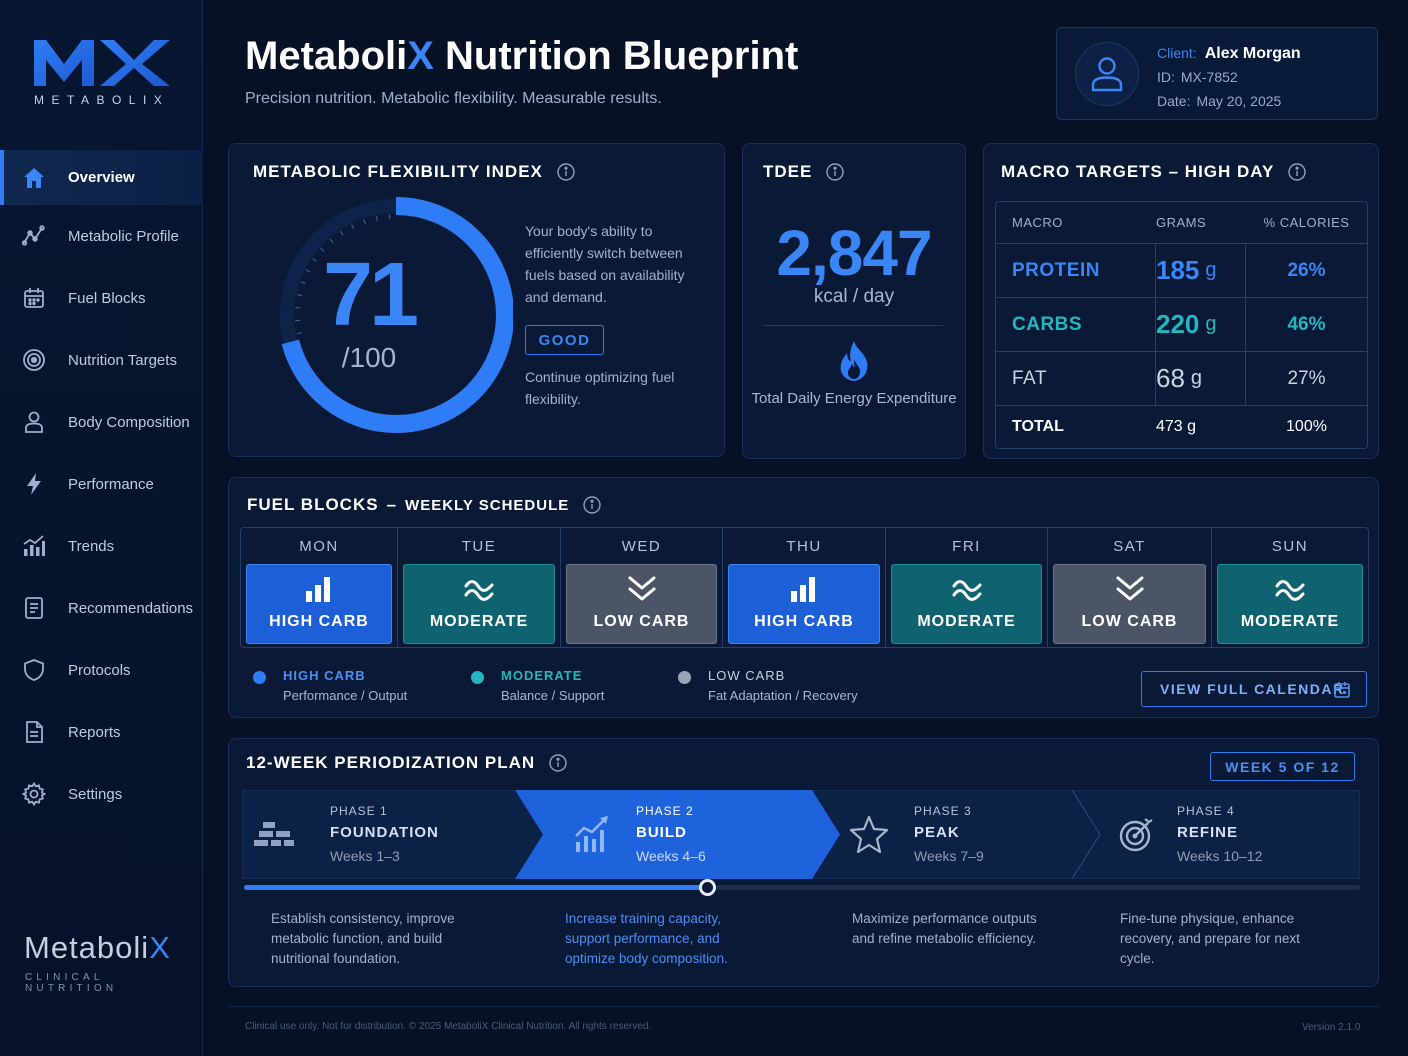  What do you see at coordinates (1154, 172) in the screenshot?
I see `macro-title: MACRO TARGETS – HIGH DAY` at bounding box center [1154, 172].